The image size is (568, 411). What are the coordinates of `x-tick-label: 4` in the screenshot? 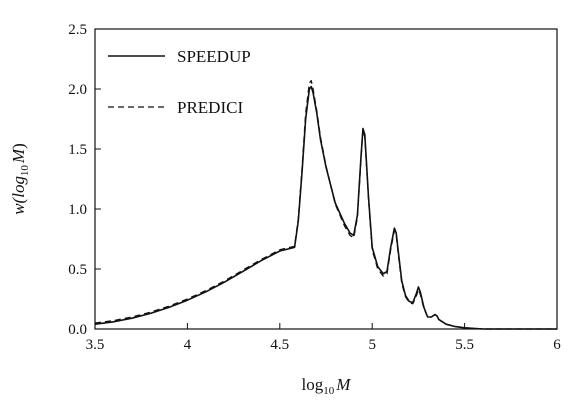 It's located at (188, 345).